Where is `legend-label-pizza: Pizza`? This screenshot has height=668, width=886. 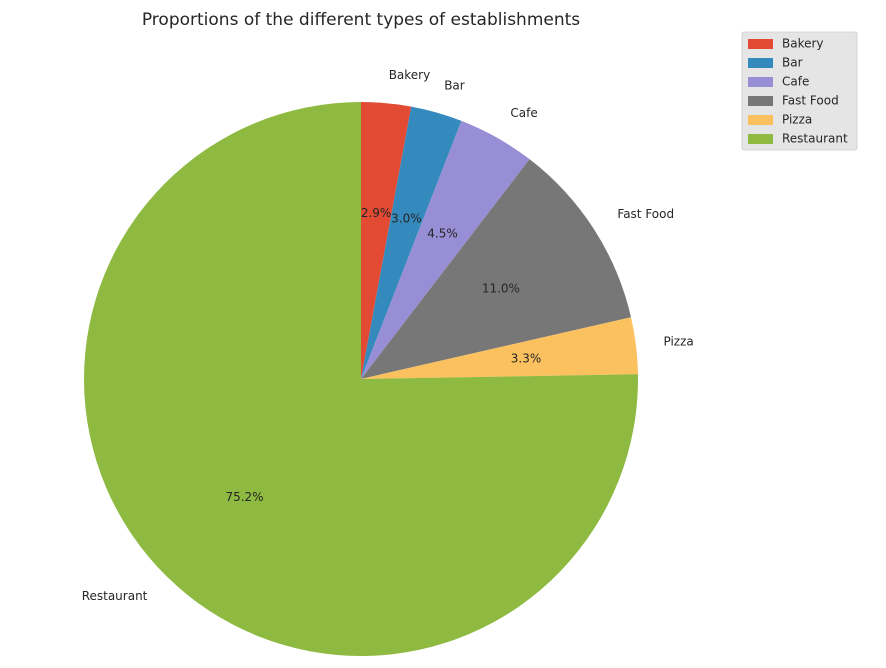
legend-label-pizza: Pizza is located at coordinates (797, 120).